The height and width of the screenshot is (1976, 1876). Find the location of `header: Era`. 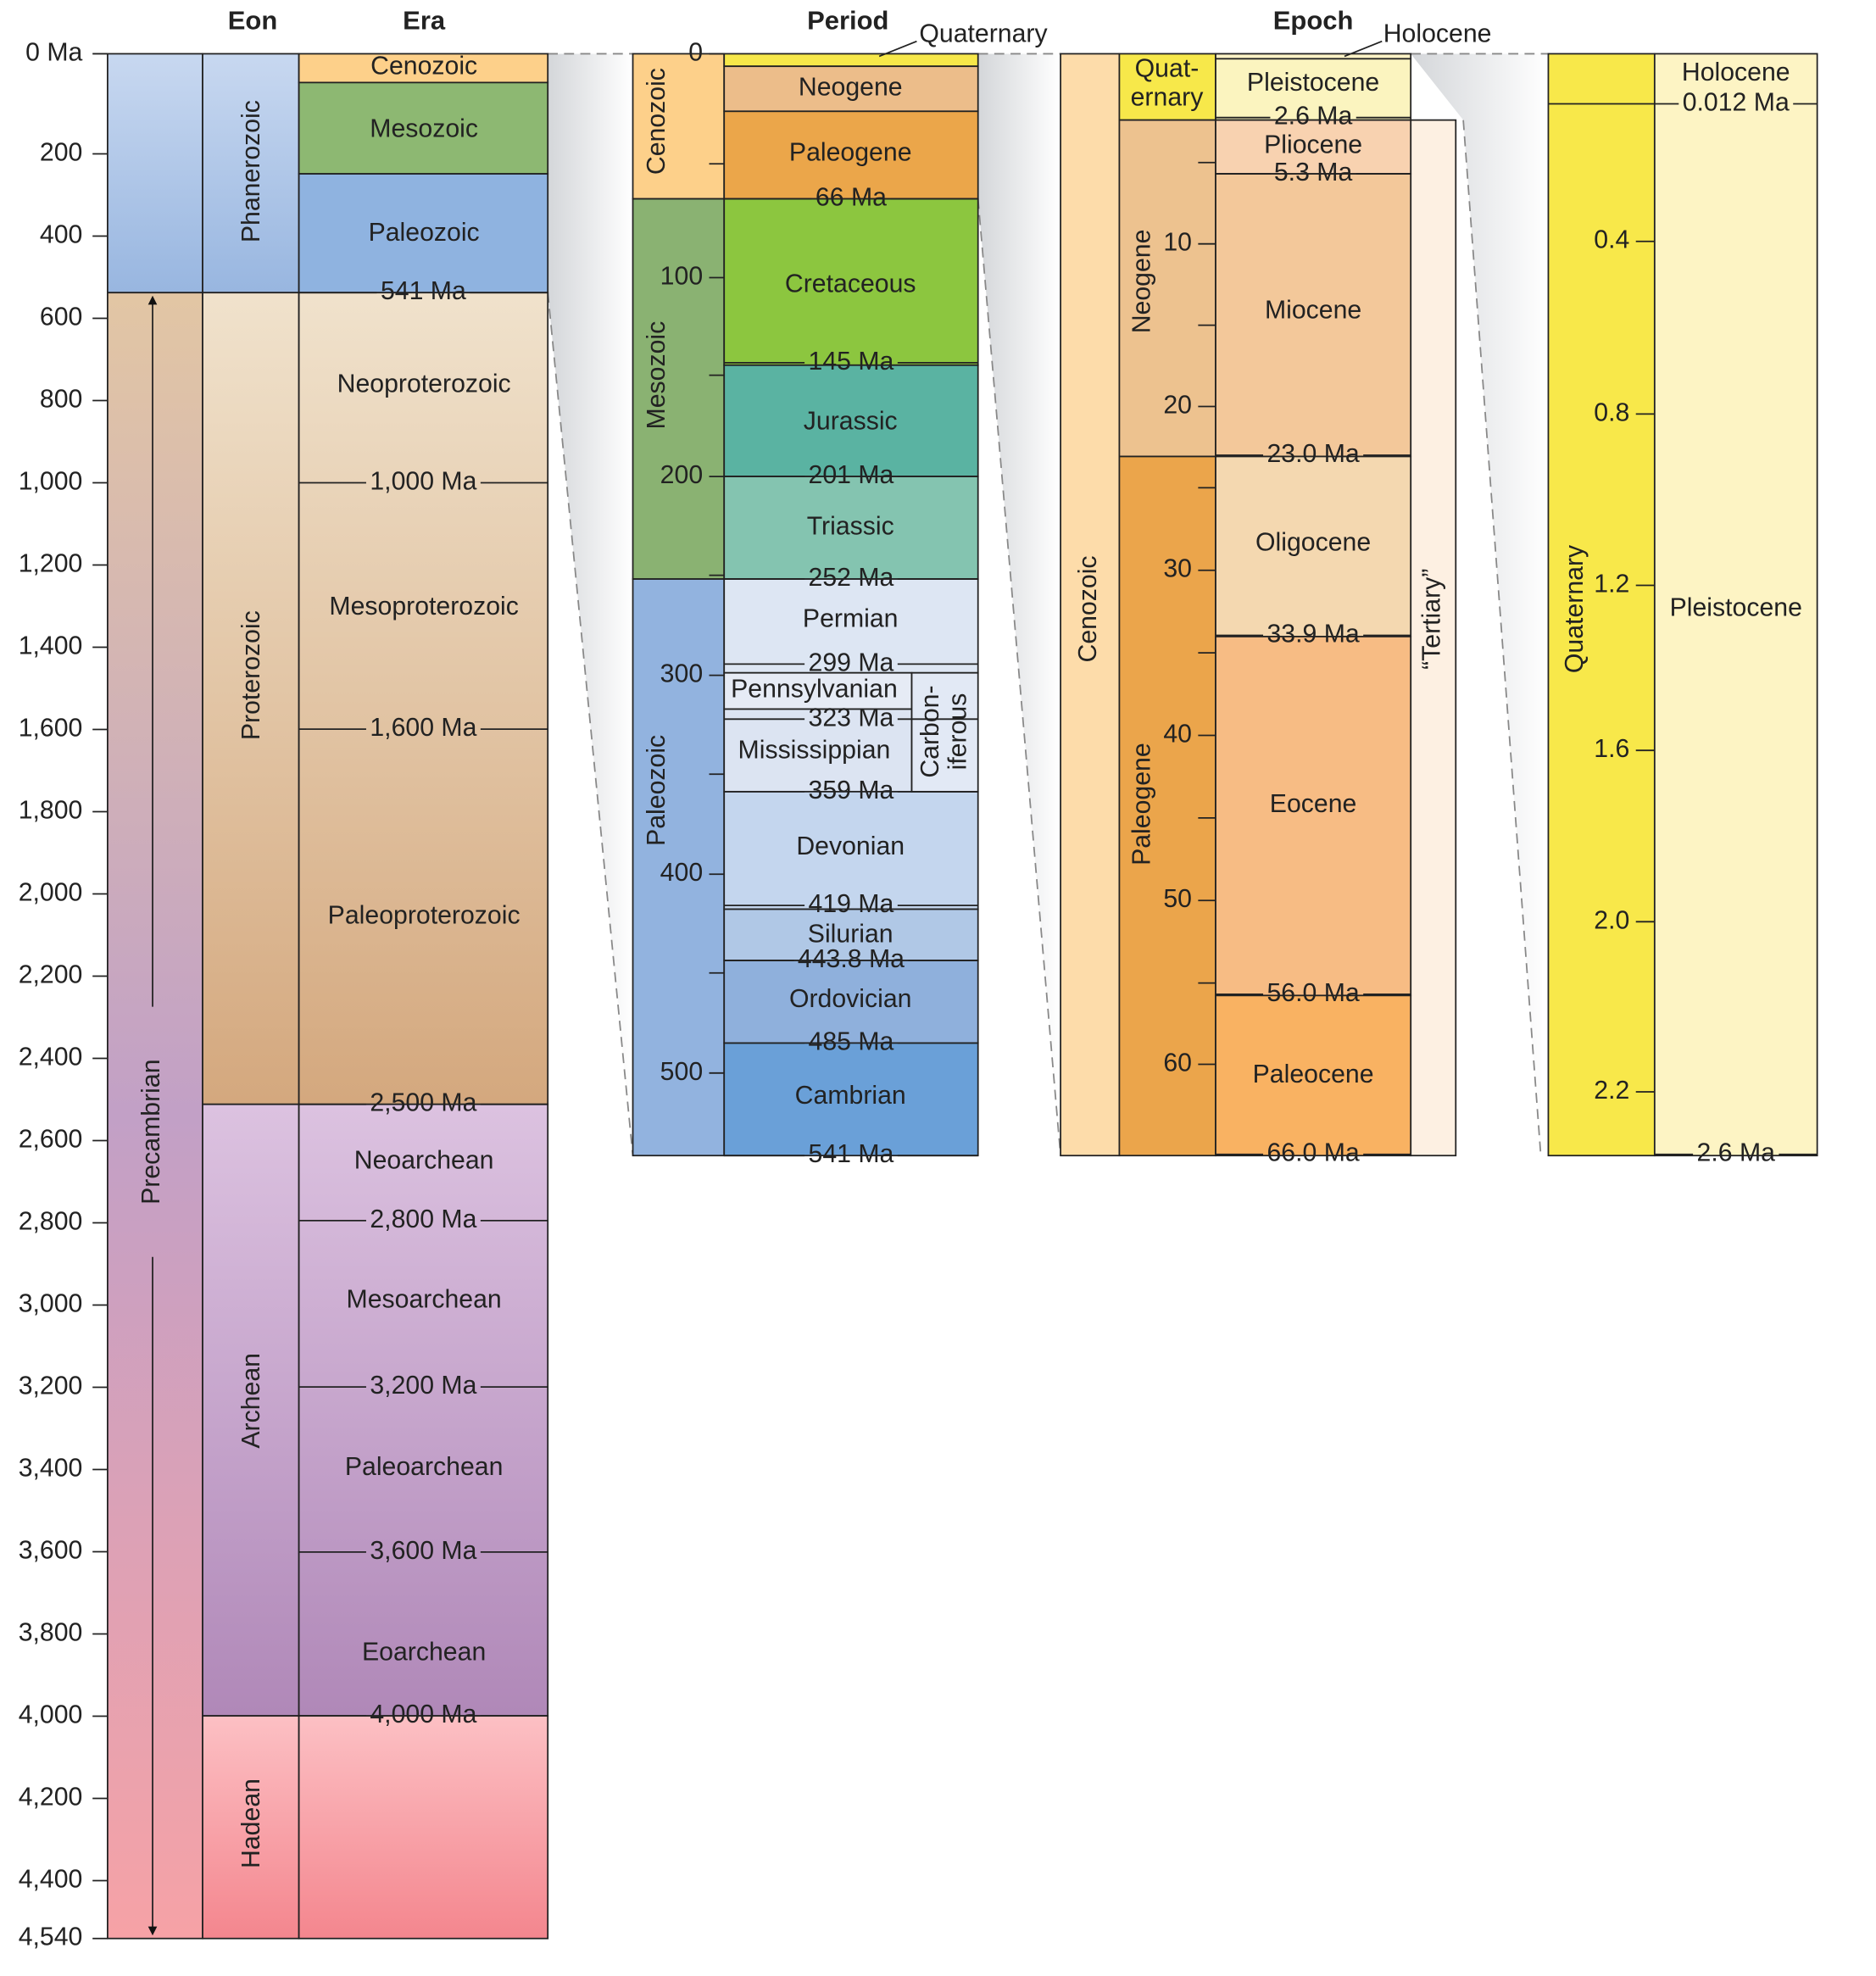

header: Era is located at coordinates (424, 21).